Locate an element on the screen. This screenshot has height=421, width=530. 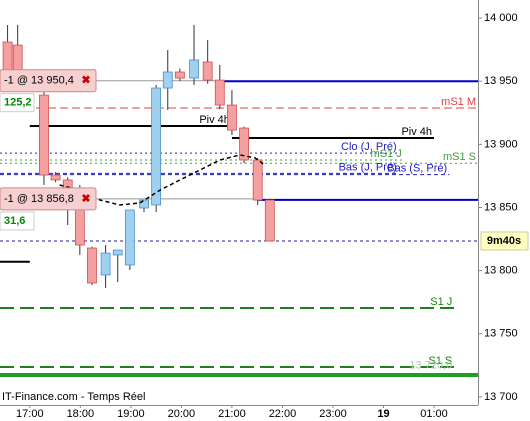
level-label: mS1 J is located at coordinates (386, 154).